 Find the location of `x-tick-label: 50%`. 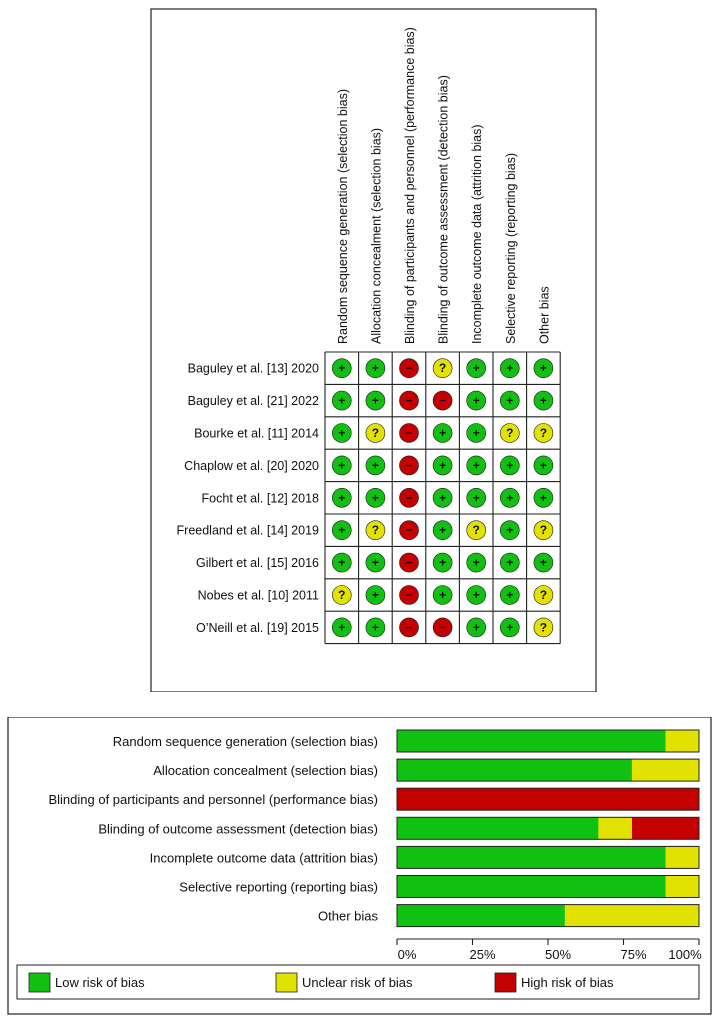

x-tick-label: 50% is located at coordinates (558, 954).